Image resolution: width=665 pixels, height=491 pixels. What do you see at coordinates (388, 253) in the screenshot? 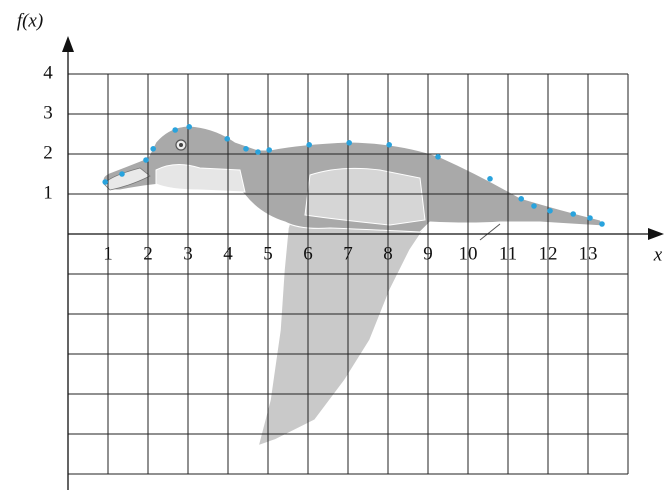
I see `x-tick-label: 8` at bounding box center [388, 253].